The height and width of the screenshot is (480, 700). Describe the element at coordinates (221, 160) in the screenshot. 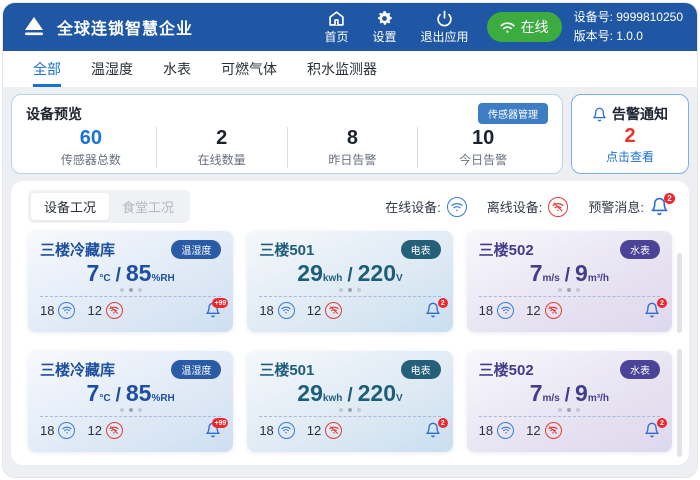

I see `stat-online-label: 在线数量` at that location.